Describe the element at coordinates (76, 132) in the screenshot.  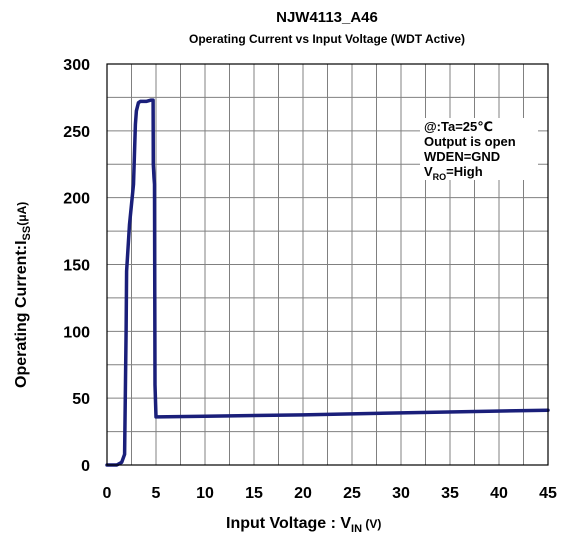
I see `y-tick-label: 250` at that location.